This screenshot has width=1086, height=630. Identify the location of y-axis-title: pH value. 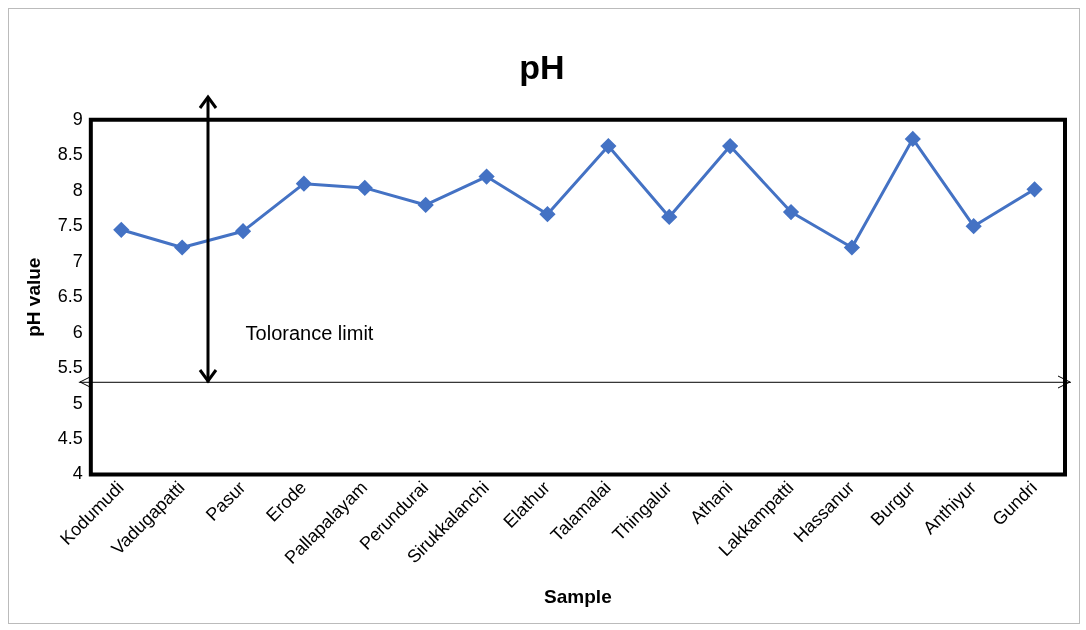
(33, 297).